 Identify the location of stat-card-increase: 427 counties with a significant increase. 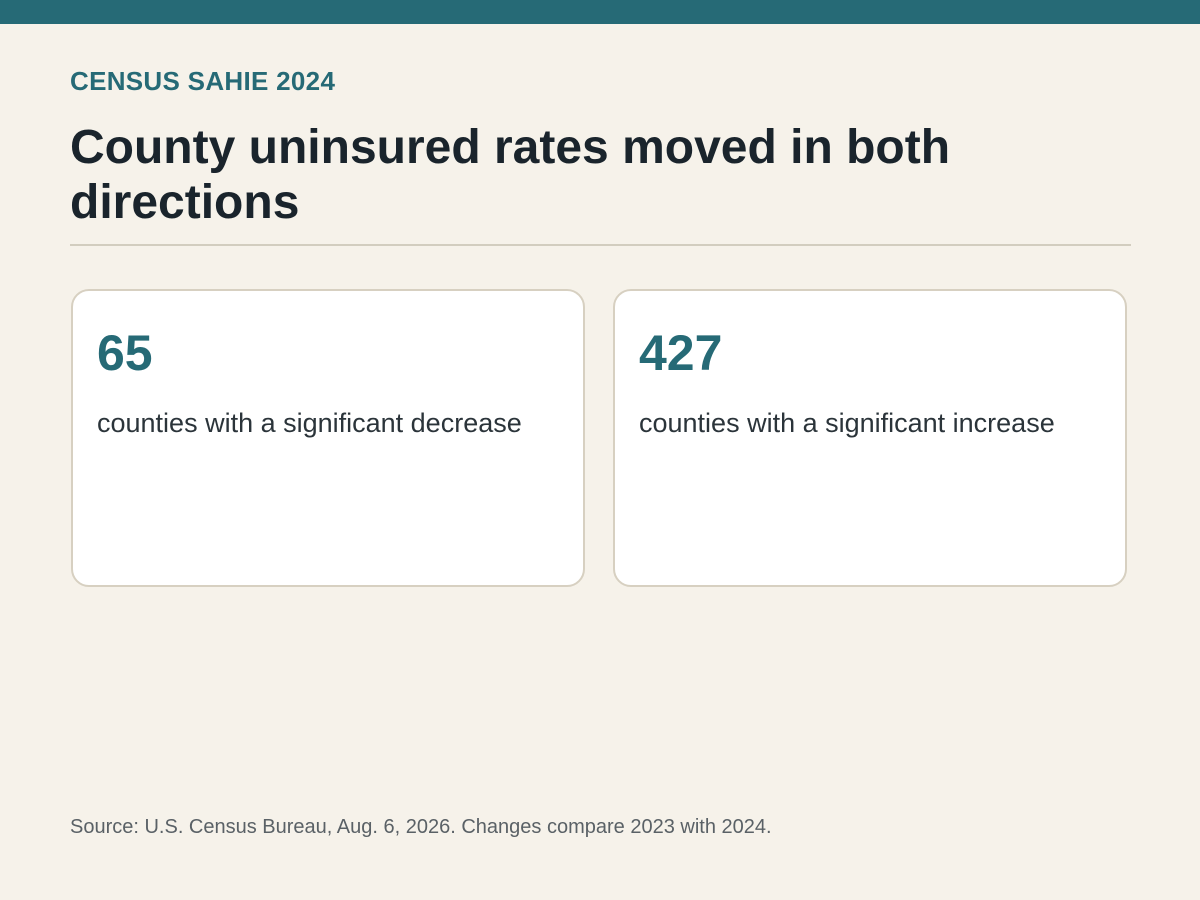
(870, 438).